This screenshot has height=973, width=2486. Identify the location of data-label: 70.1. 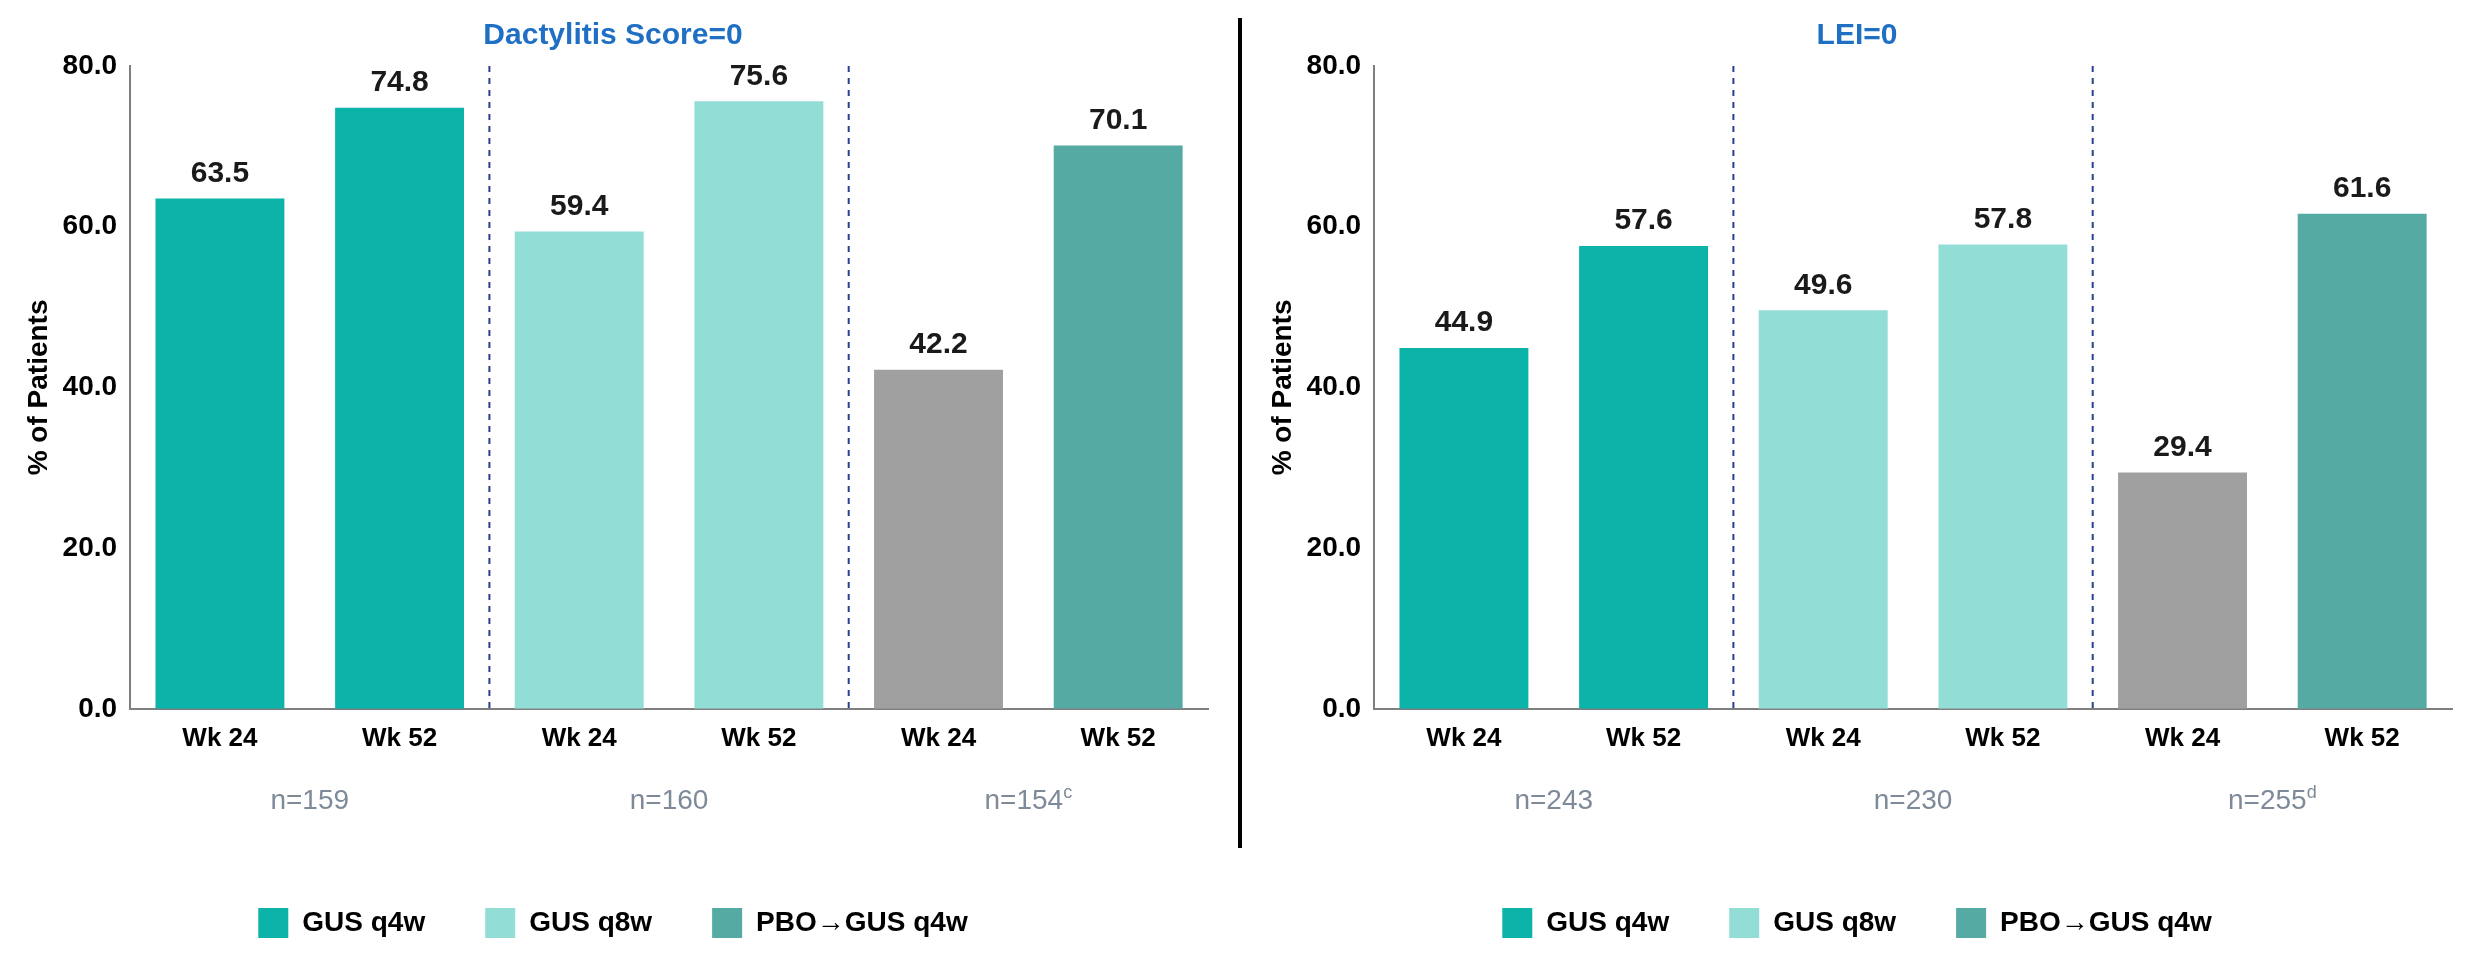
(1118, 118).